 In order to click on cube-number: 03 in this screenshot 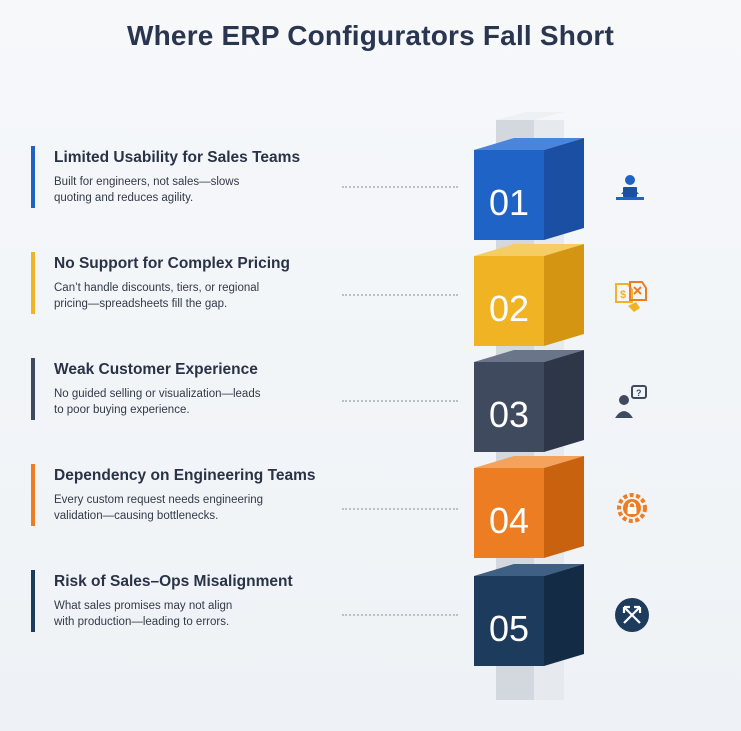, I will do `click(509, 414)`.